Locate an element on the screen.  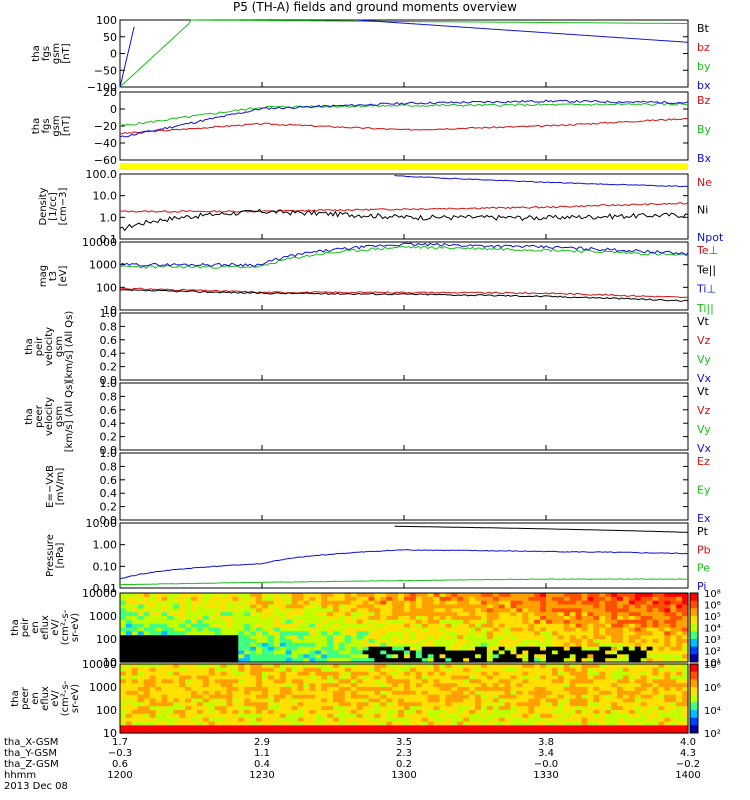
panel-frame is located at coordinates (404, 346).